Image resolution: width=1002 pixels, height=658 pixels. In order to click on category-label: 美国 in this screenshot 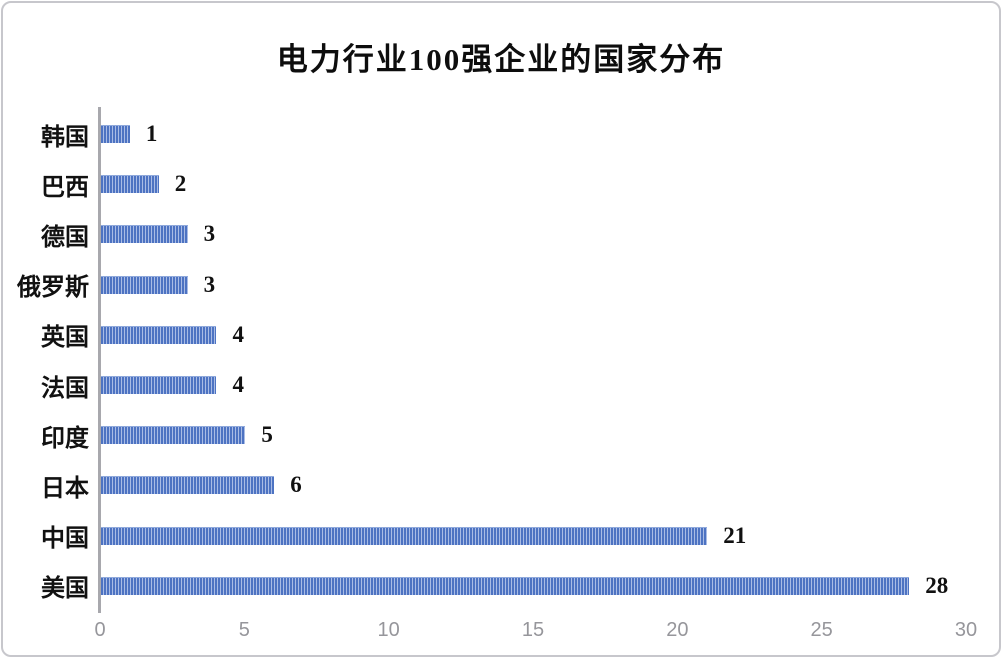, I will do `click(65, 589)`.